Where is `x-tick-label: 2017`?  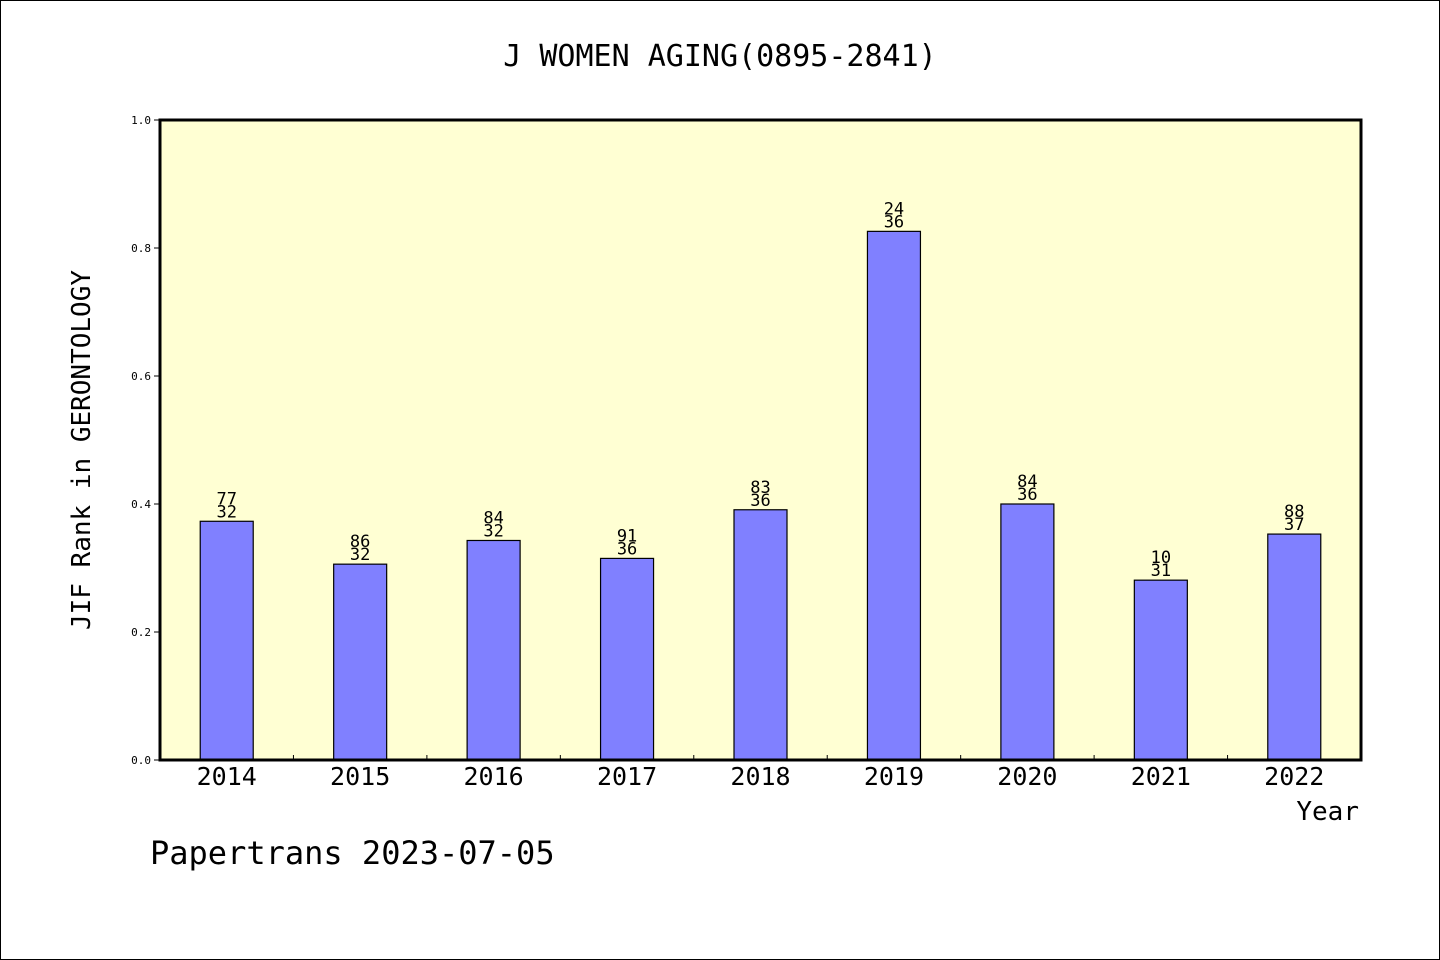 x-tick-label: 2017 is located at coordinates (627, 776).